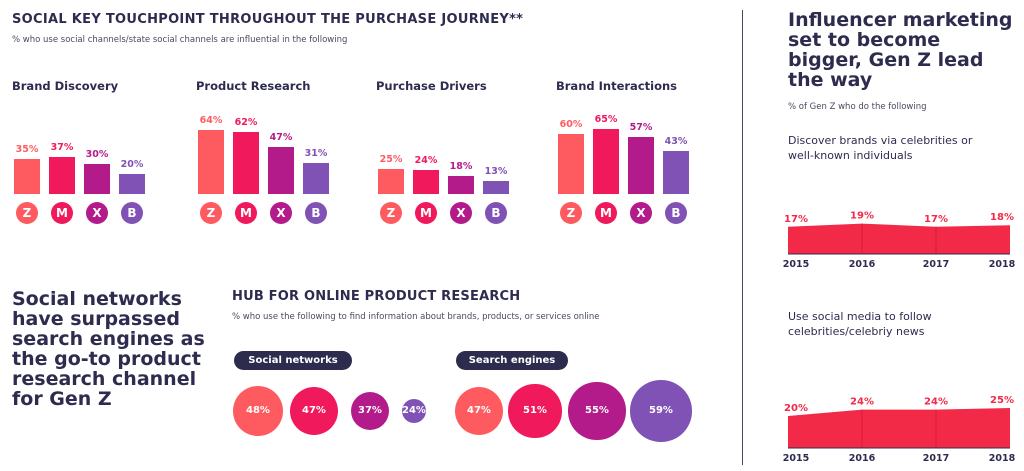 The image size is (1024, 471). I want to click on area-value-label: 25%, so click(1002, 400).